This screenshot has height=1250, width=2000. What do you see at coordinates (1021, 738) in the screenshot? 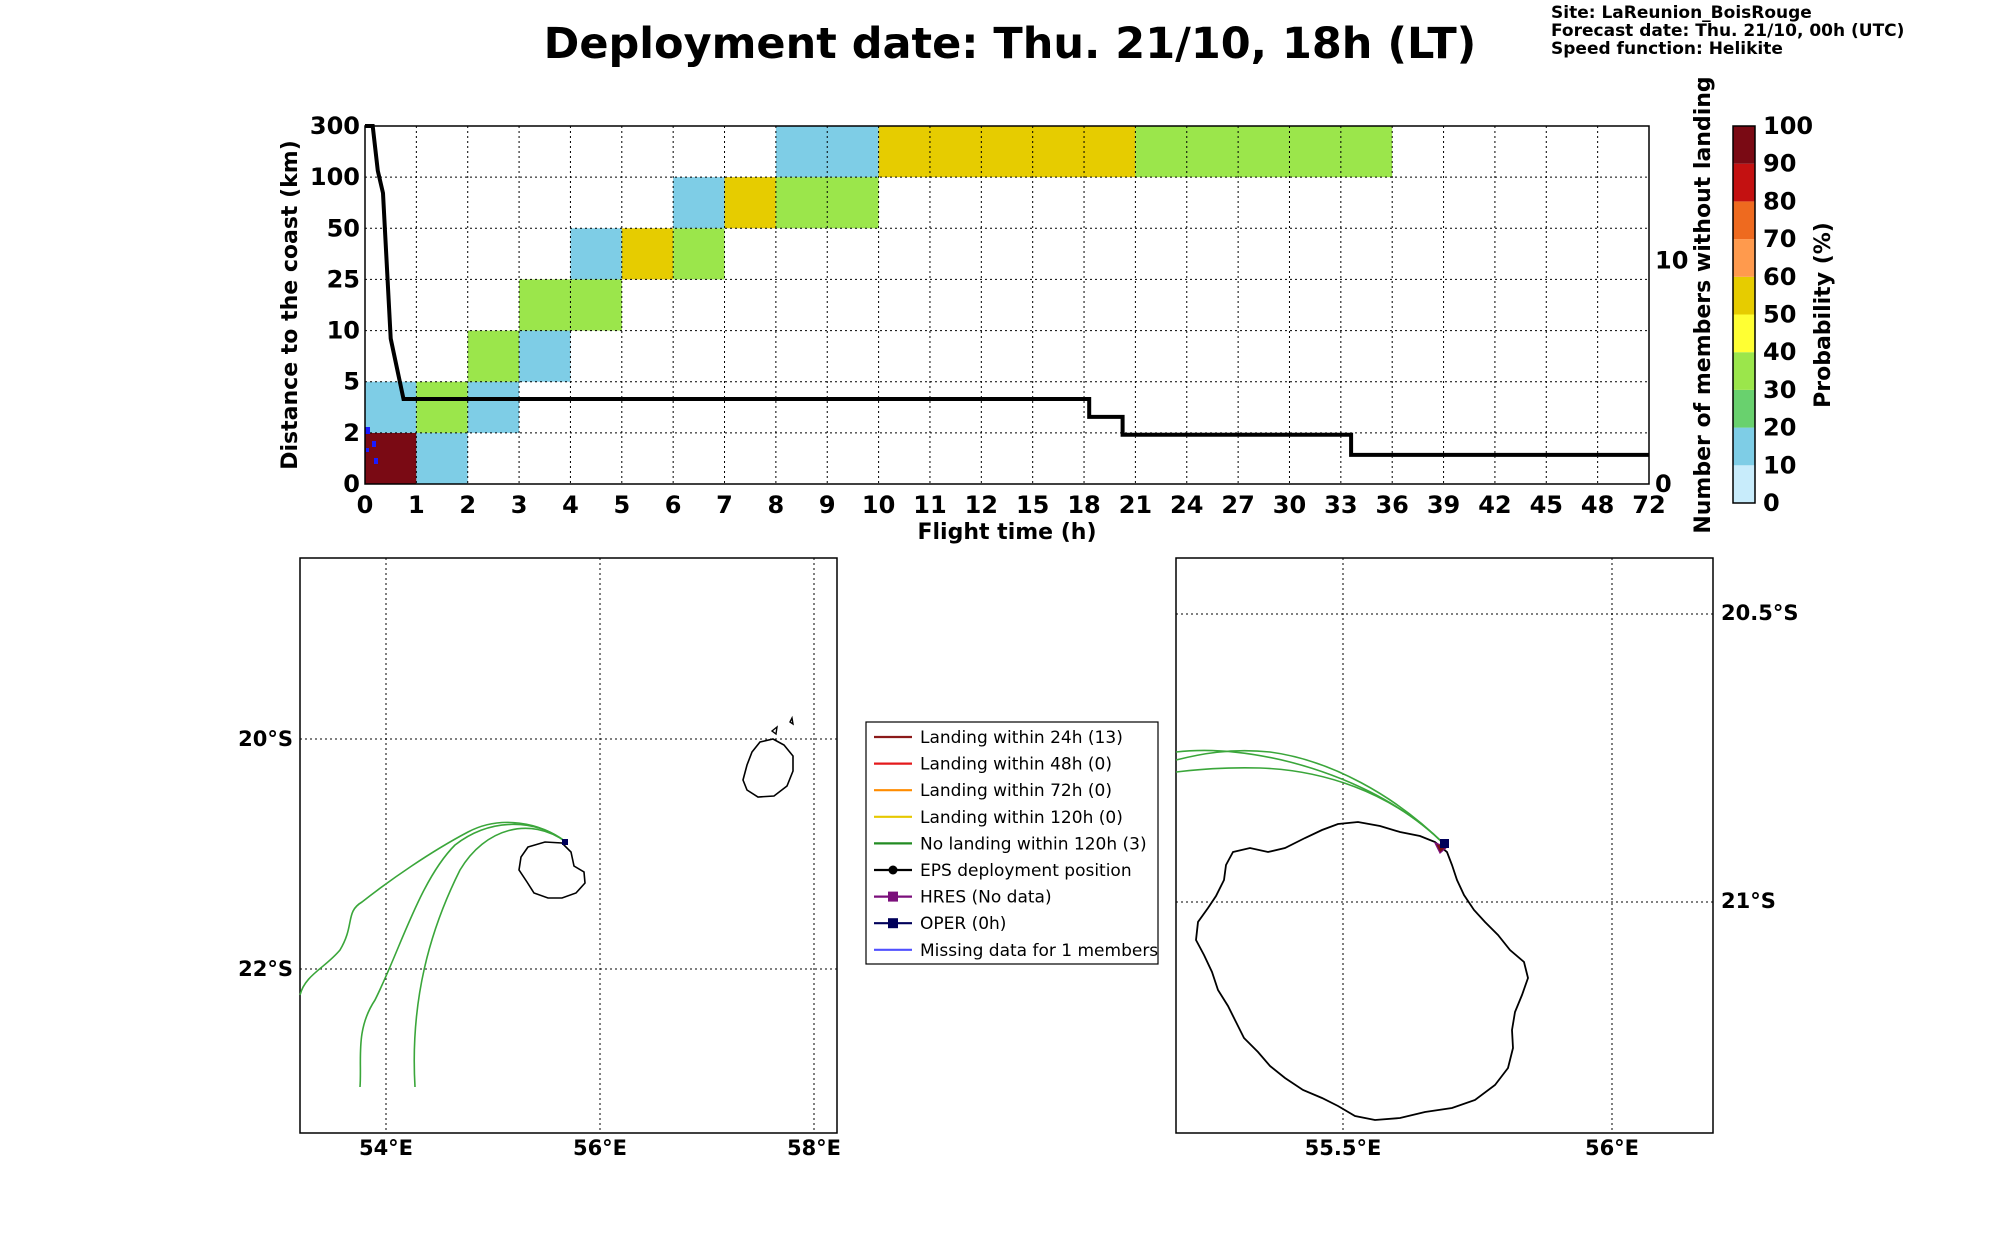
I see `legend-label: Landing within 24h (13)` at bounding box center [1021, 738].